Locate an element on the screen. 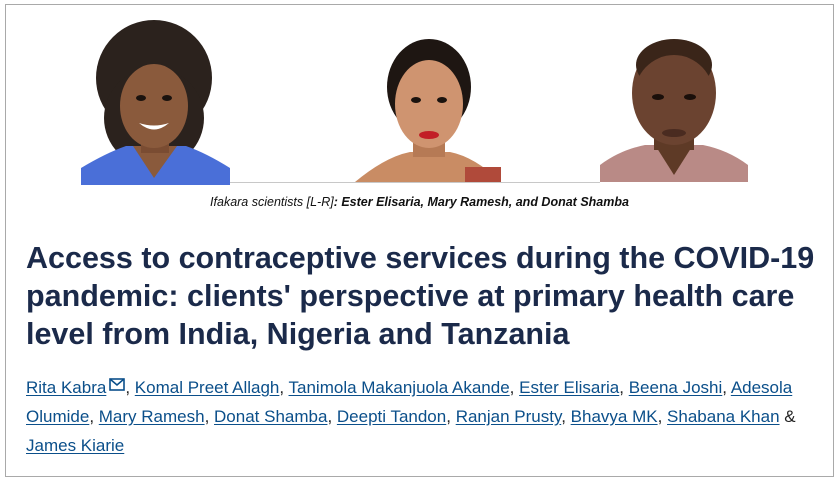  photo-mary-ramesh is located at coordinates (428, 107).